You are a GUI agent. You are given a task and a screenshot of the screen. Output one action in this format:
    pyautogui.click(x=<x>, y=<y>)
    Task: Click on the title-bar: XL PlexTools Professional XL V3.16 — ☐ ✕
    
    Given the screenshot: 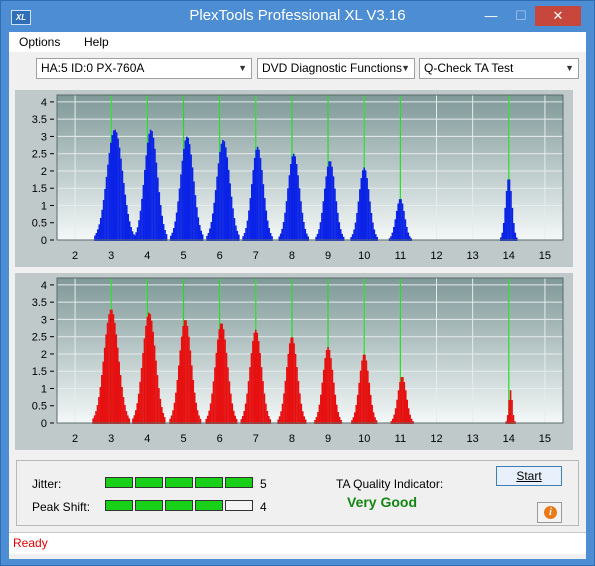 What is the action you would take?
    pyautogui.click(x=297, y=16)
    